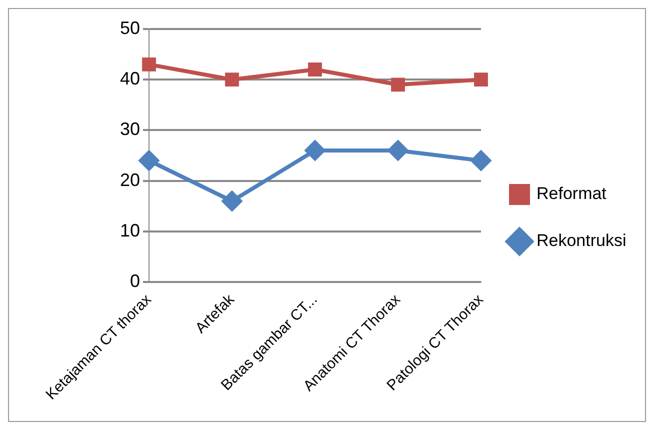 The image size is (654, 430). Describe the element at coordinates (130, 129) in the screenshot. I see `y-tick-label: 30` at that location.